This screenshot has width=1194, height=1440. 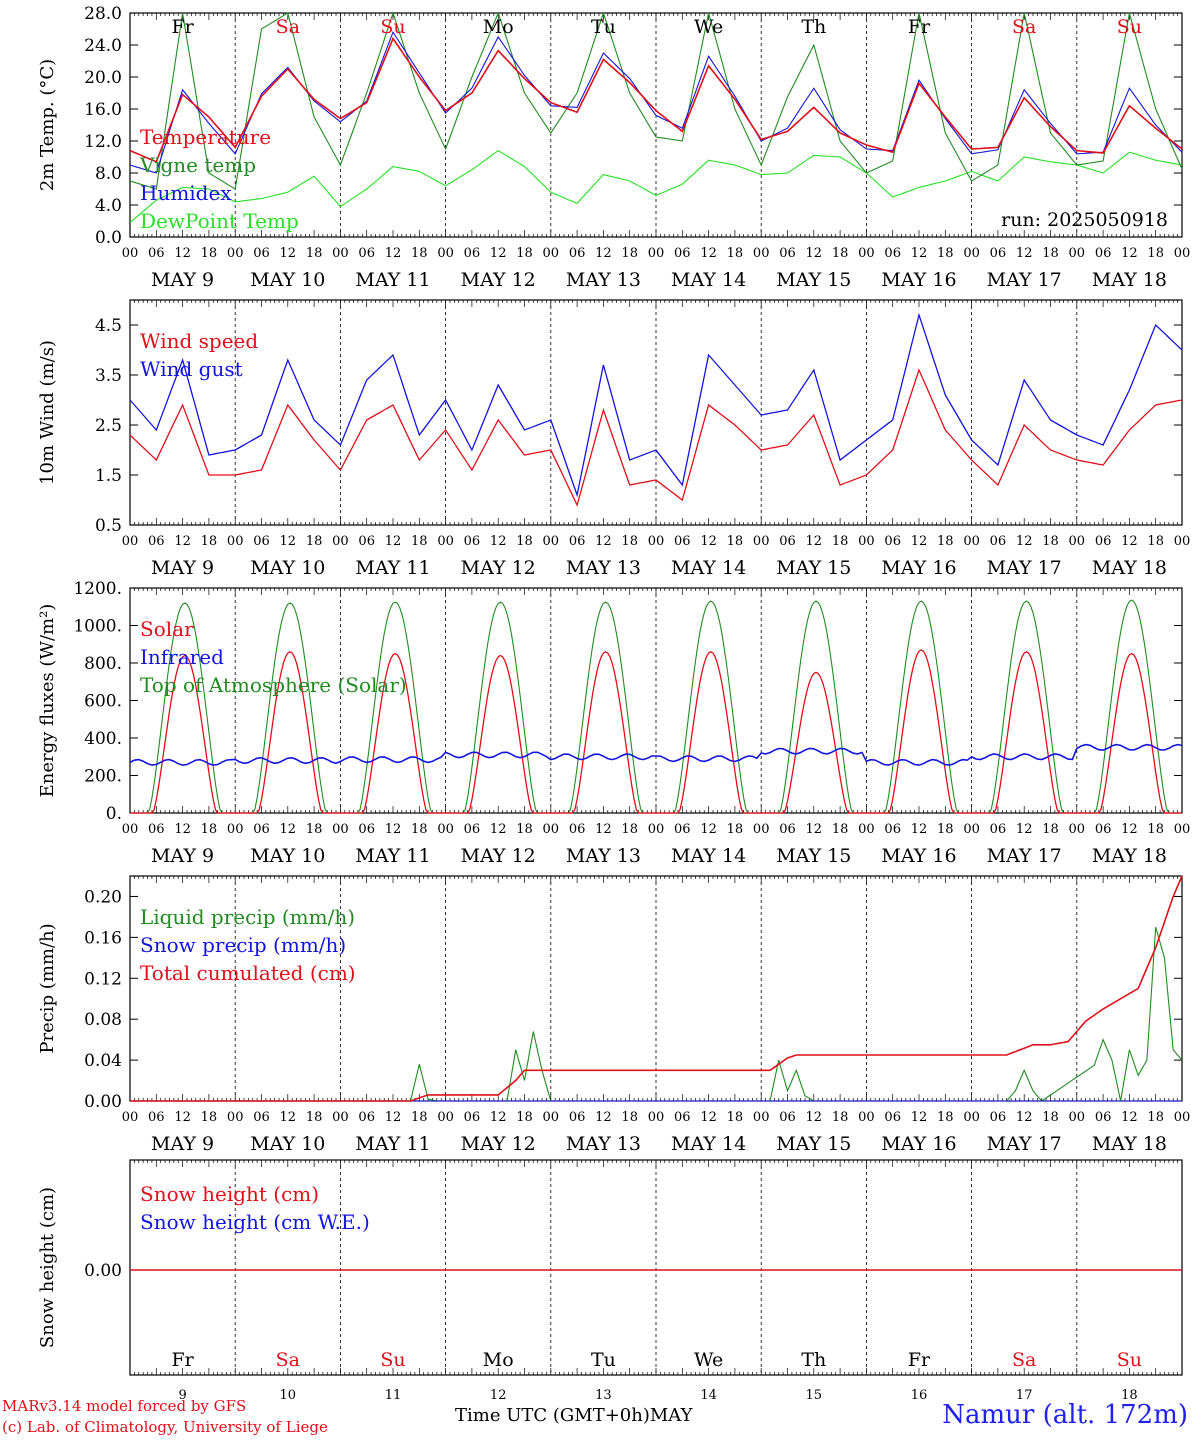 I want to click on bottom-day-label: Th, so click(x=813, y=1360).